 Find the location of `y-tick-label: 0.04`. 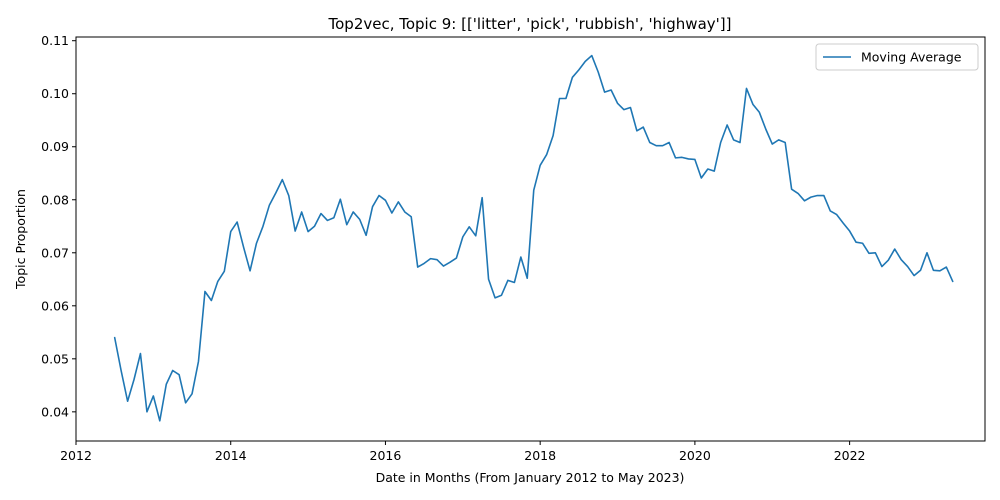

y-tick-label: 0.04 is located at coordinates (55, 411).